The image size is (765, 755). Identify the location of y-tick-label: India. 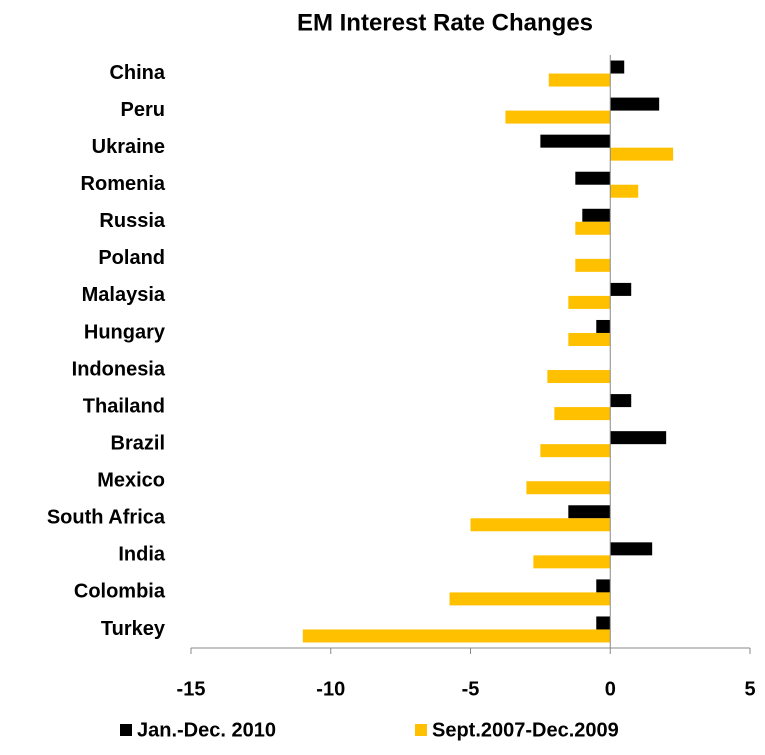
(142, 555).